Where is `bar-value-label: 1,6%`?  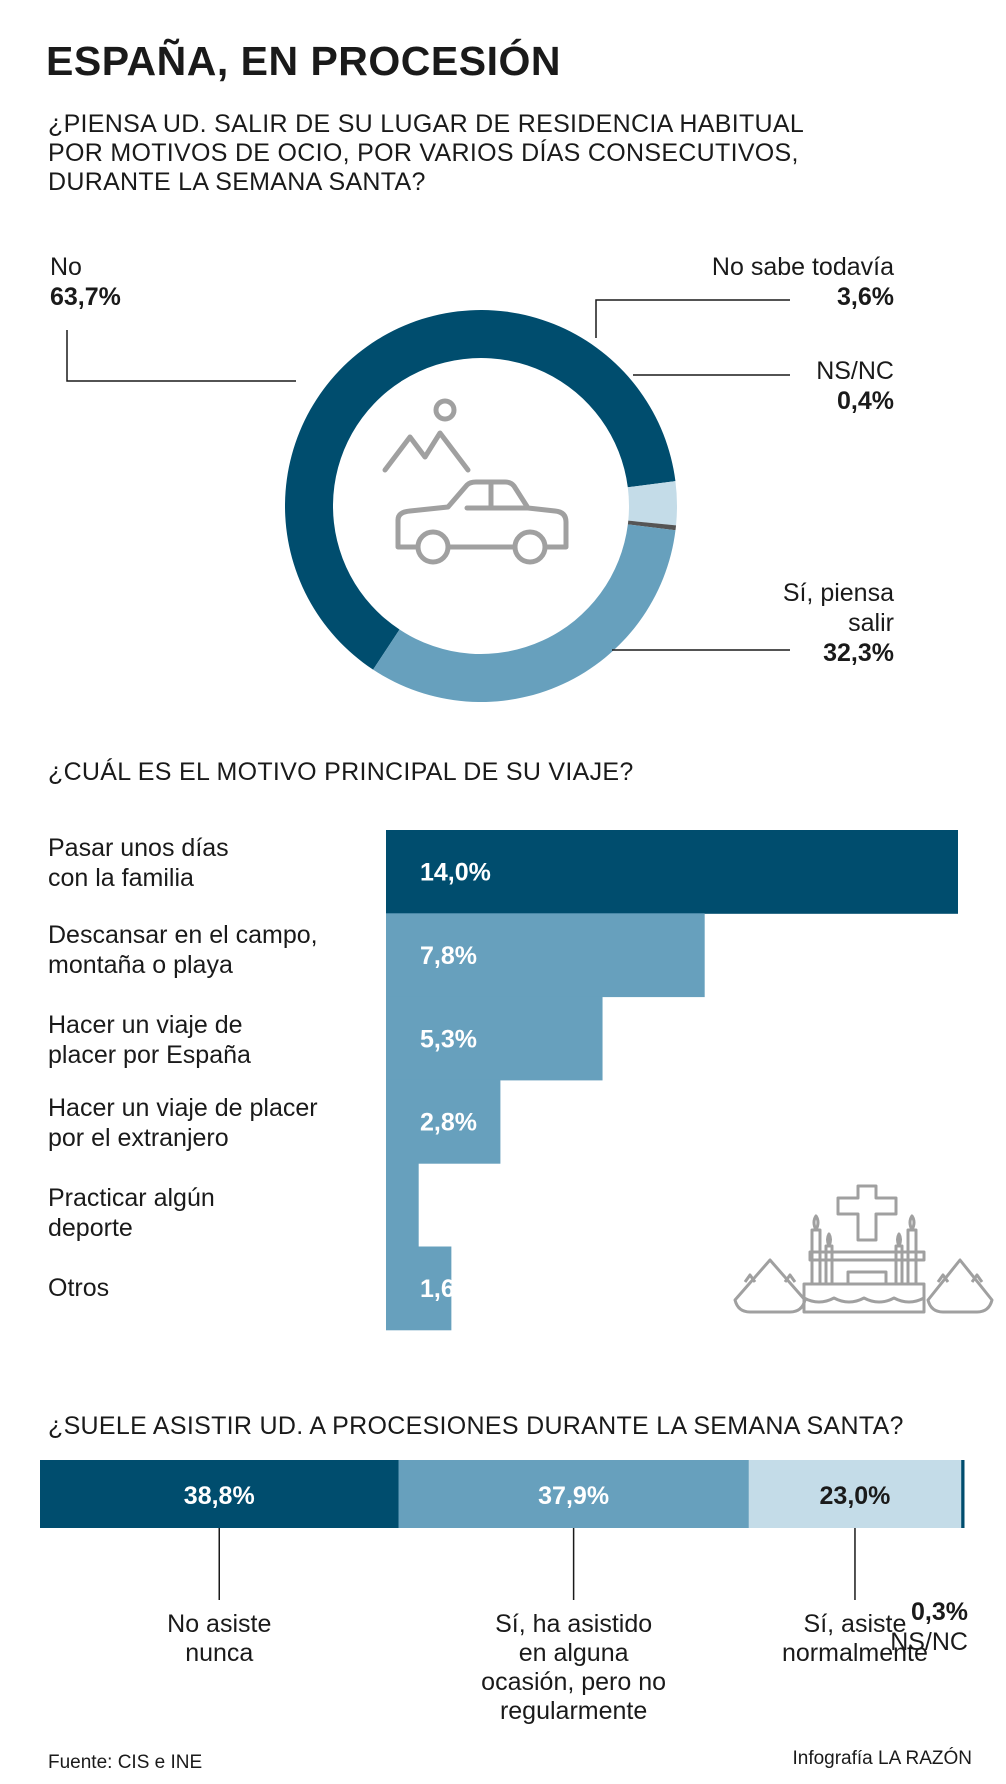
bar-value-label: 1,6% is located at coordinates (448, 1289).